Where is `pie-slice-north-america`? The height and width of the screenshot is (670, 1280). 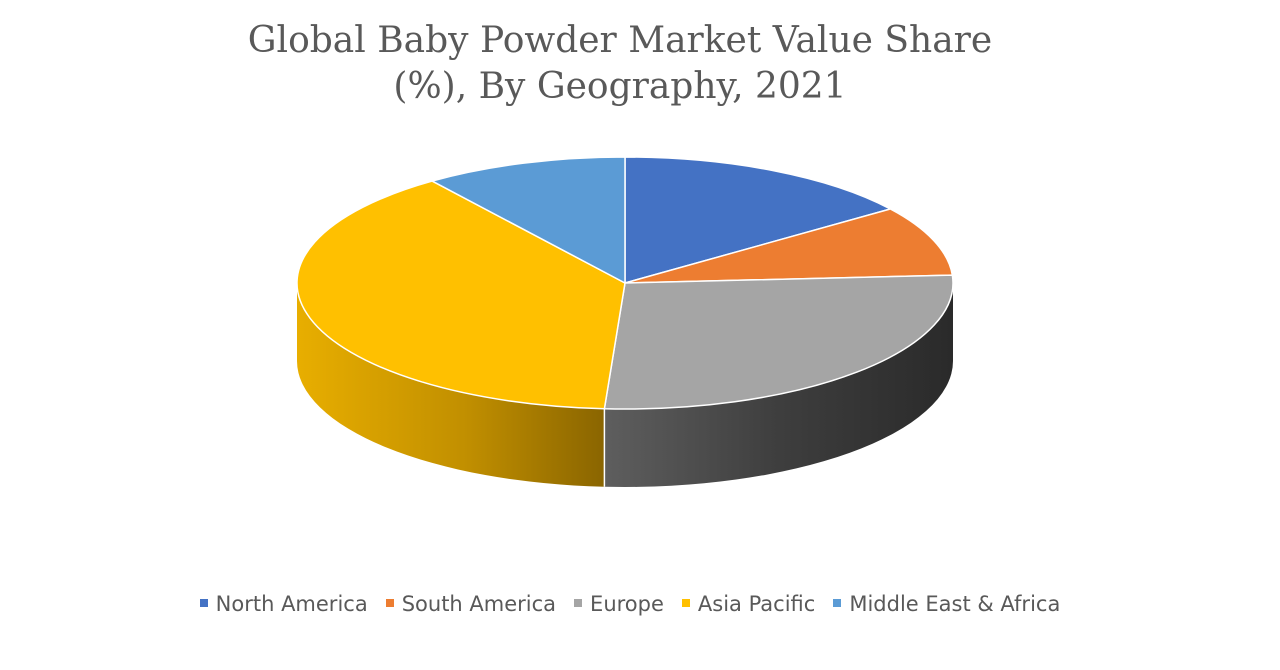
pie-slice-north-america is located at coordinates (758, 220).